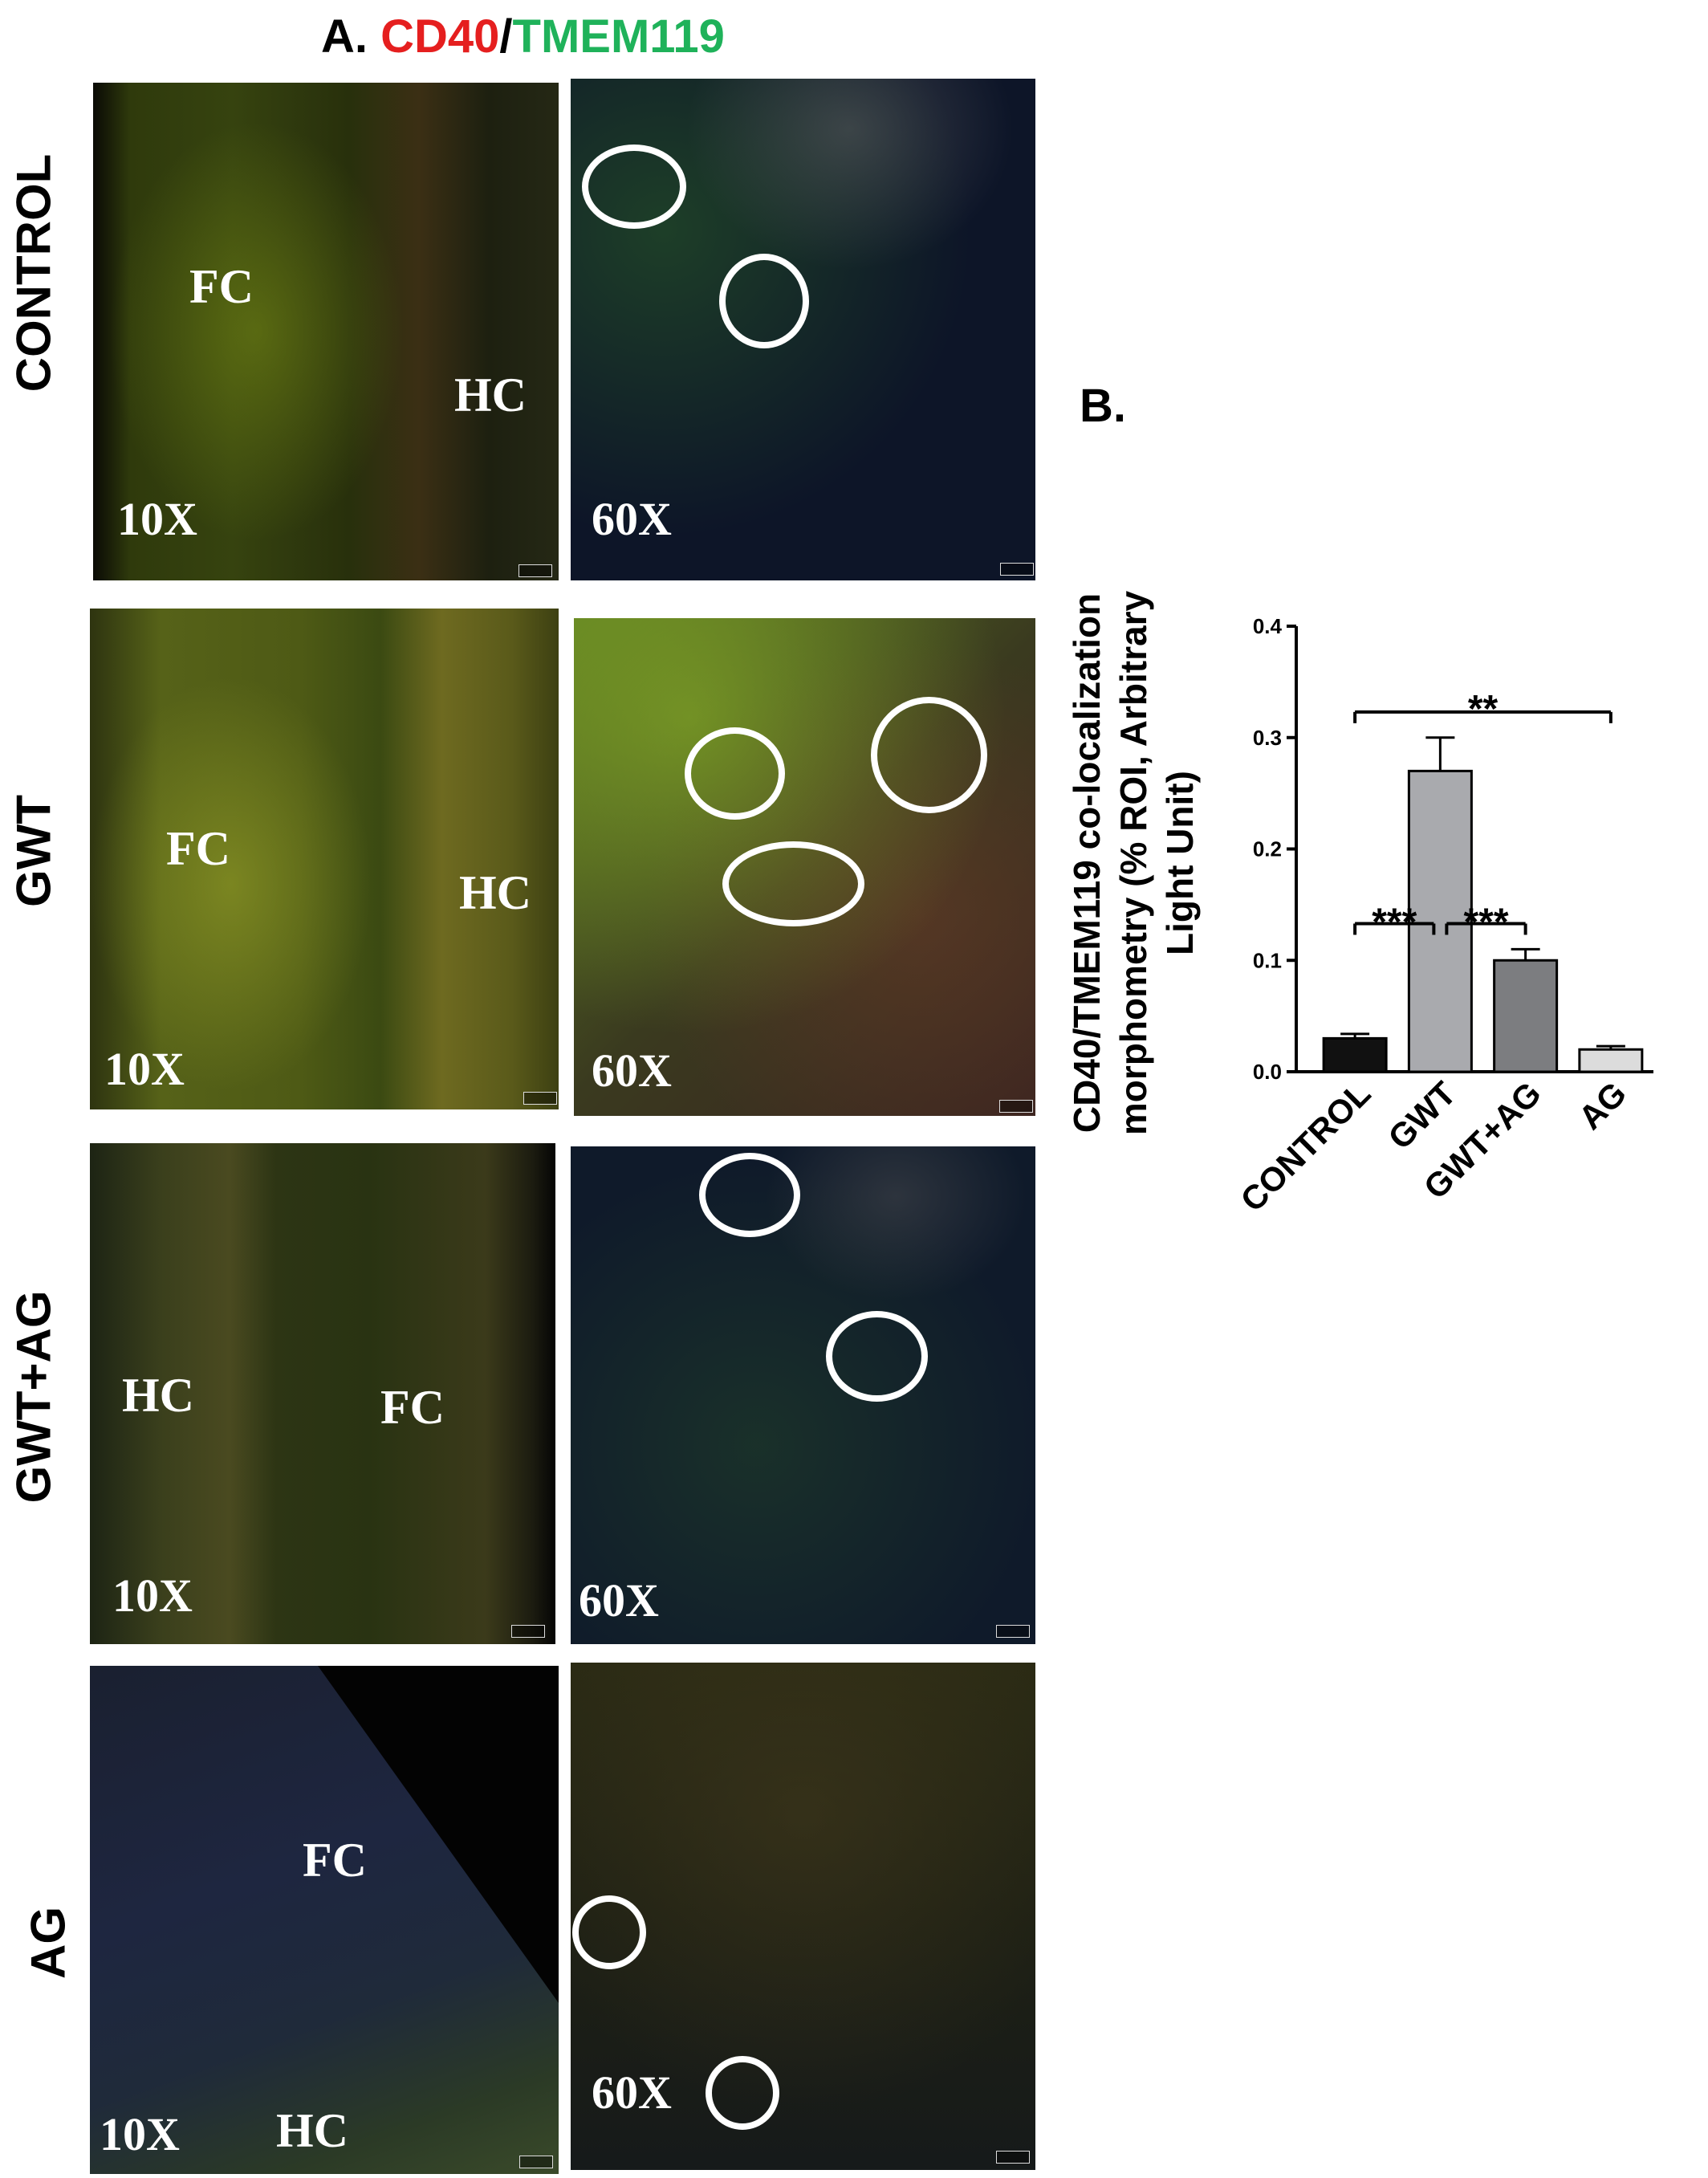  I want to click on y-tick-label: 0.4, so click(1268, 626).